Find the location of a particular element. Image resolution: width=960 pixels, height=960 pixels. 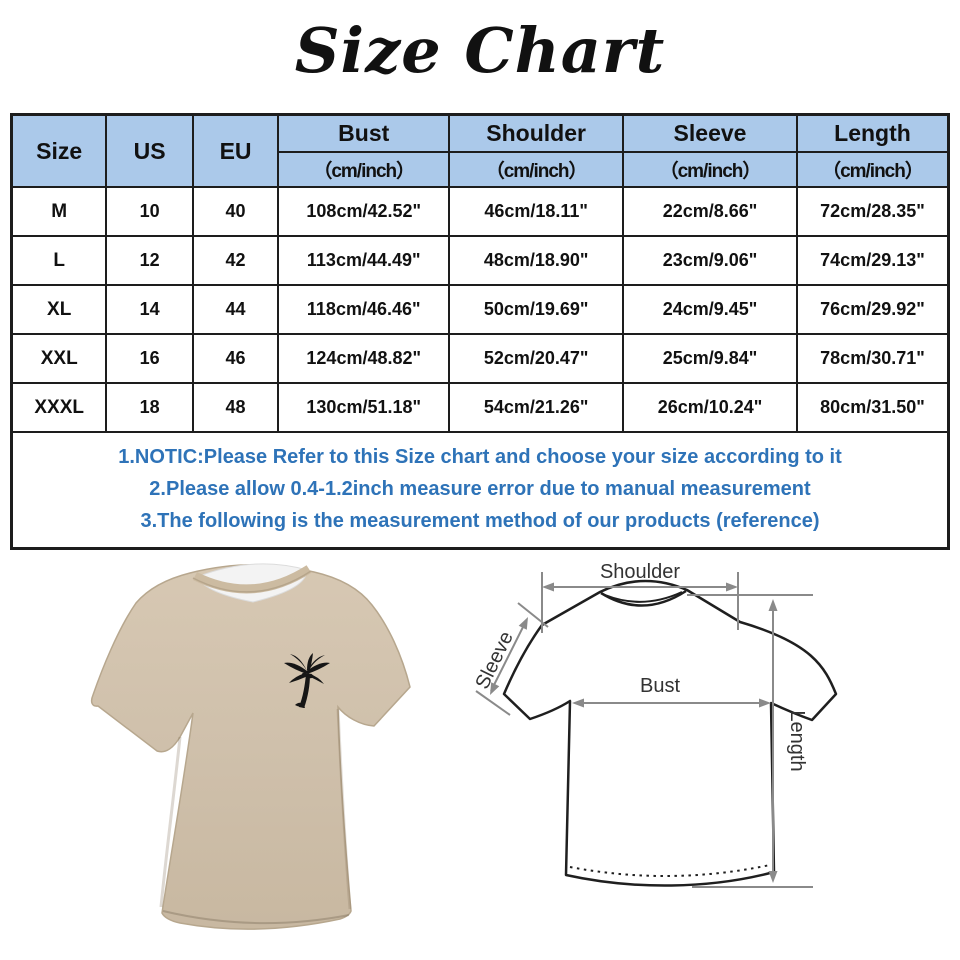

table-cell: 50cm/19.69" is located at coordinates (537, 309).